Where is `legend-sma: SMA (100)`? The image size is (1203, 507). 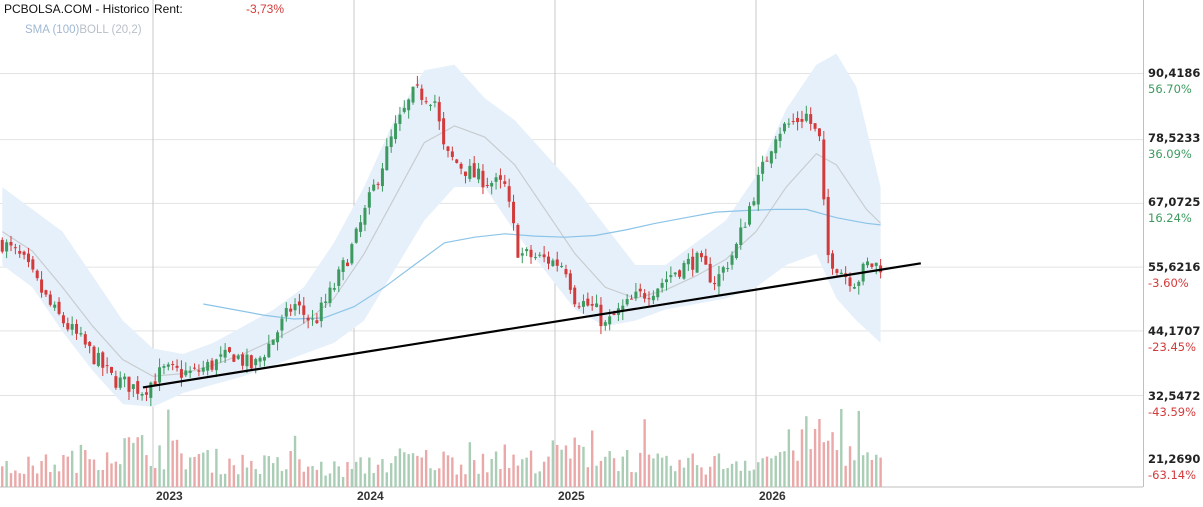 legend-sma: SMA (100) is located at coordinates (52, 30).